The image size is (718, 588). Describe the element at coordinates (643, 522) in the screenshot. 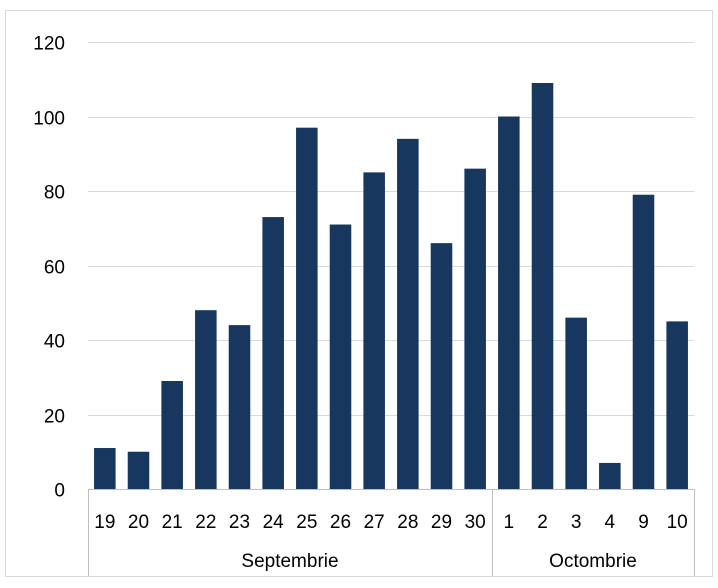

I see `x-tick-label: 9` at that location.